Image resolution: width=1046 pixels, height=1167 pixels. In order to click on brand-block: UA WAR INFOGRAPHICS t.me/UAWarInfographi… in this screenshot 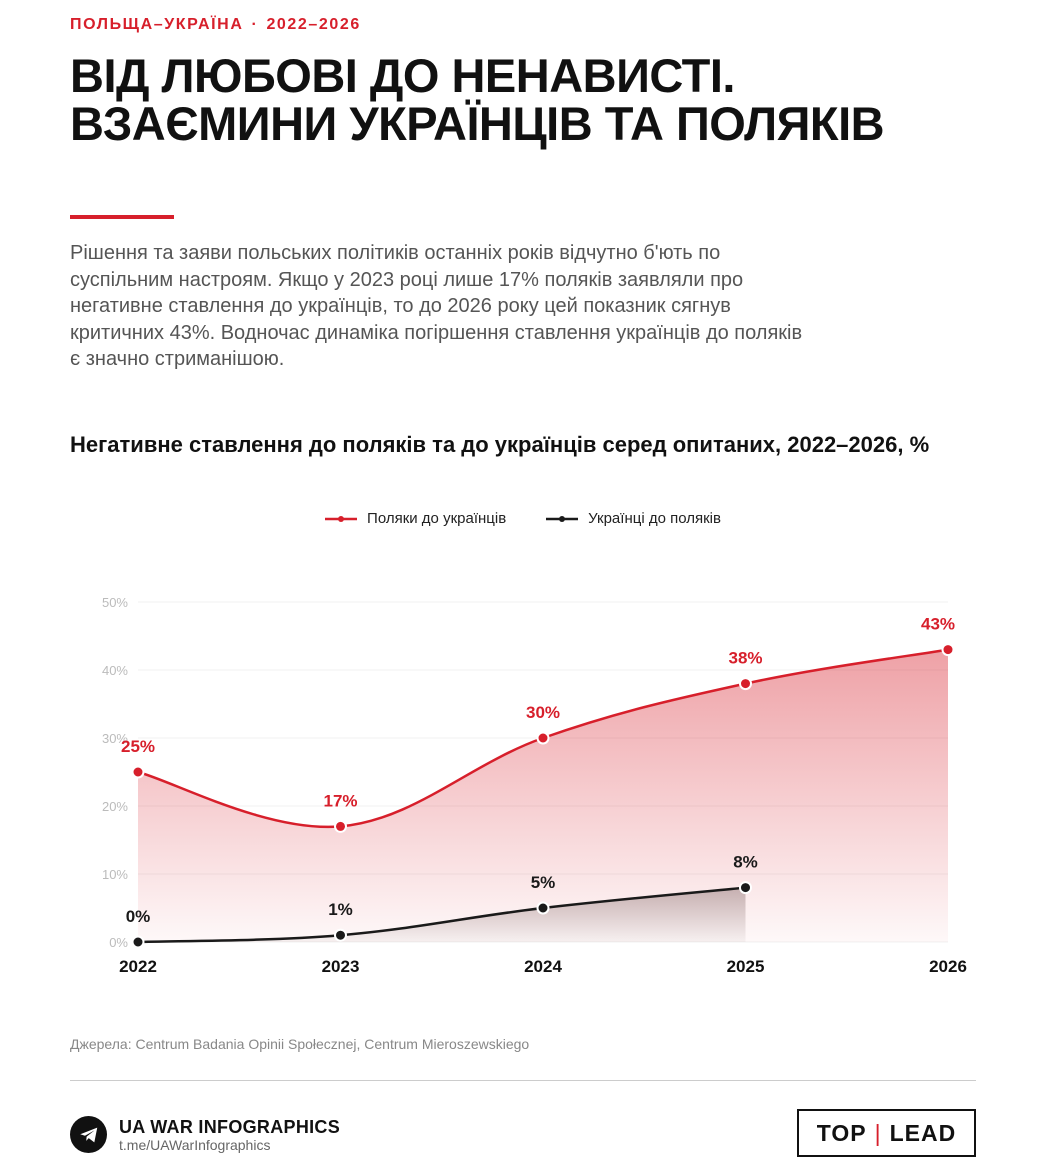, I will do `click(205, 1134)`.